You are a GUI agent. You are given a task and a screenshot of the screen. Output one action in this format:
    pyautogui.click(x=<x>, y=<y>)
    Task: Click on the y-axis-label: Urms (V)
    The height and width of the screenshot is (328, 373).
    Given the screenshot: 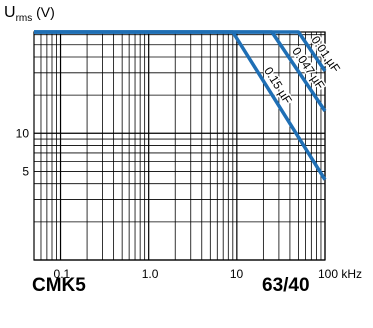 What is the action you would take?
    pyautogui.click(x=29, y=14)
    